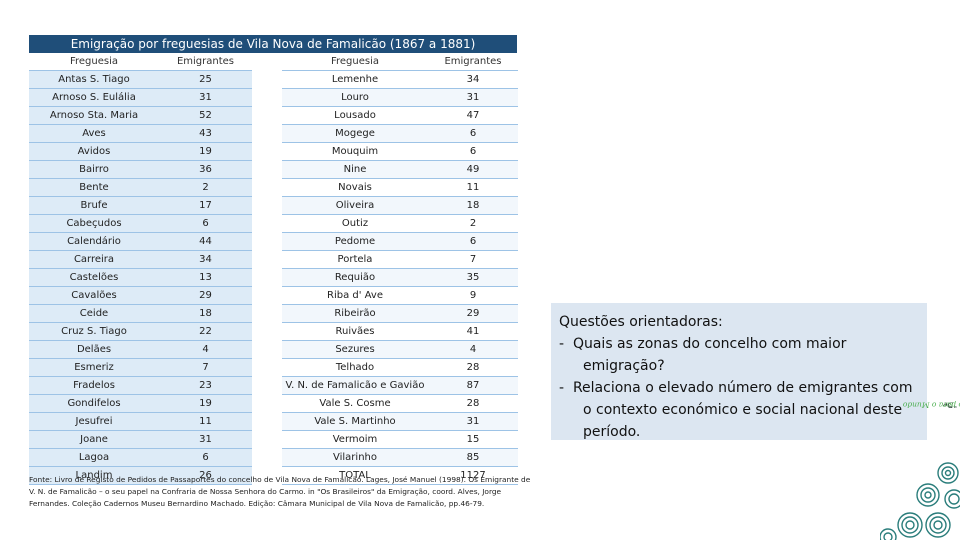 Image resolution: width=960 pixels, height=540 pixels. Describe the element at coordinates (273, 241) in the screenshot. I see `table-row: Calendário 44 Pedome 6` at that location.